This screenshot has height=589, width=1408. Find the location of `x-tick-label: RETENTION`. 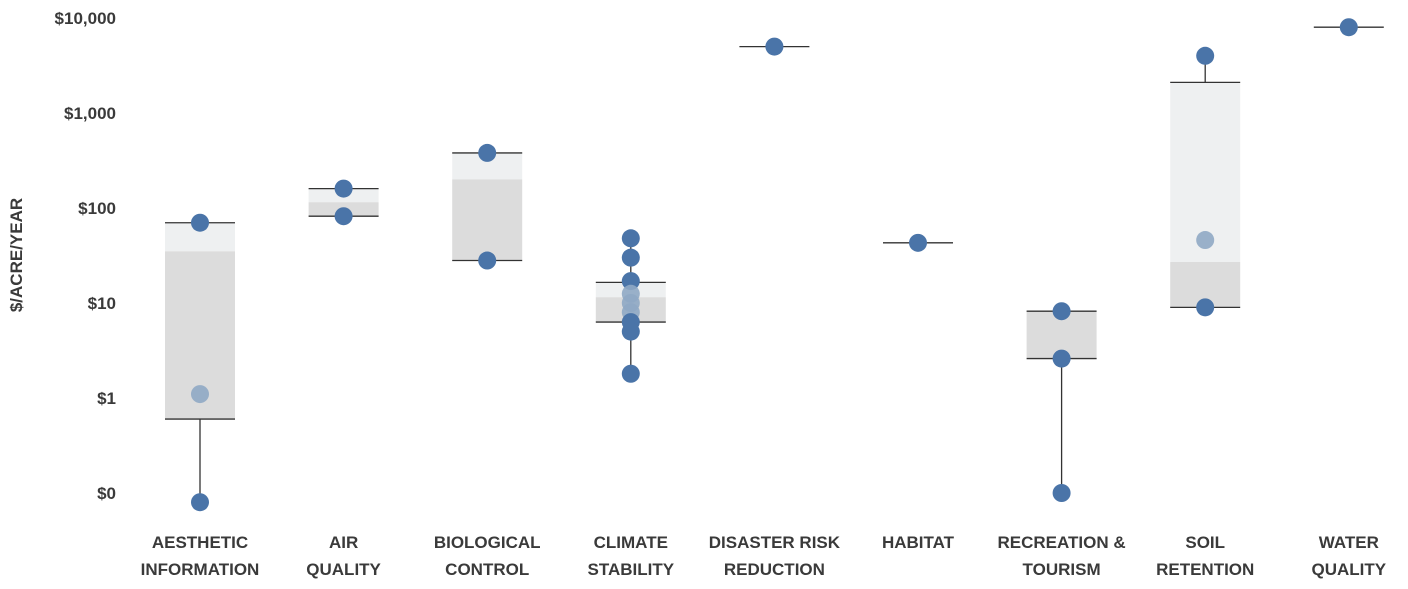

x-tick-label: RETENTION is located at coordinates (1205, 569).